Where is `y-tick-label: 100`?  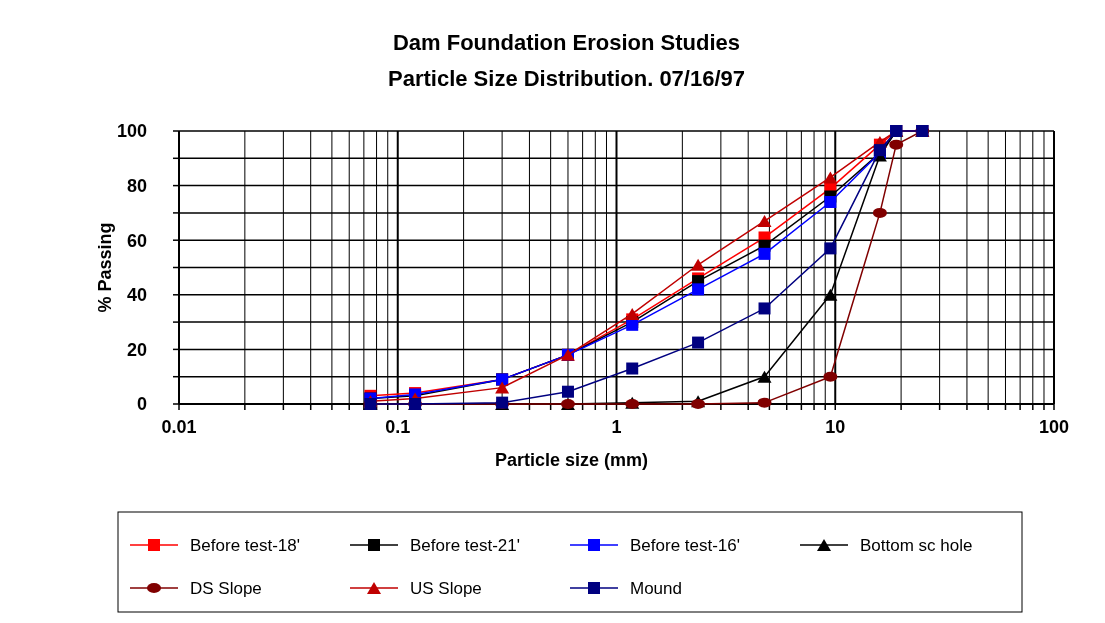 y-tick-label: 100 is located at coordinates (131, 131).